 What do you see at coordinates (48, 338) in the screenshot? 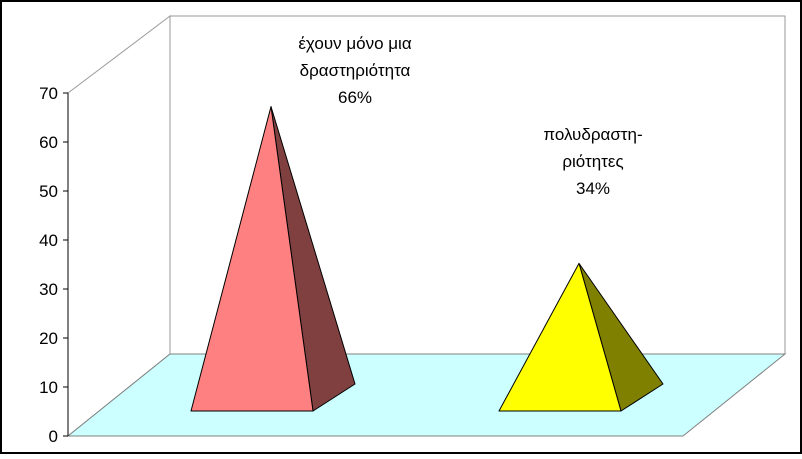
I see `y-tick-label: 20` at bounding box center [48, 338].